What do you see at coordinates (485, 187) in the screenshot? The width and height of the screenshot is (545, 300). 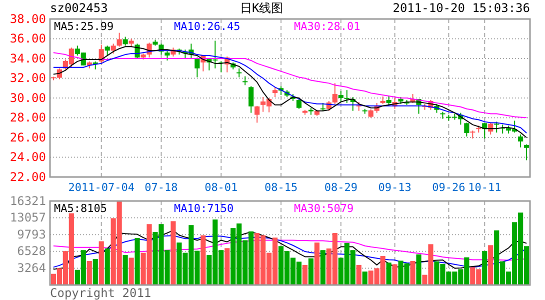 I see `x-tick-label: 10-11` at bounding box center [485, 187].